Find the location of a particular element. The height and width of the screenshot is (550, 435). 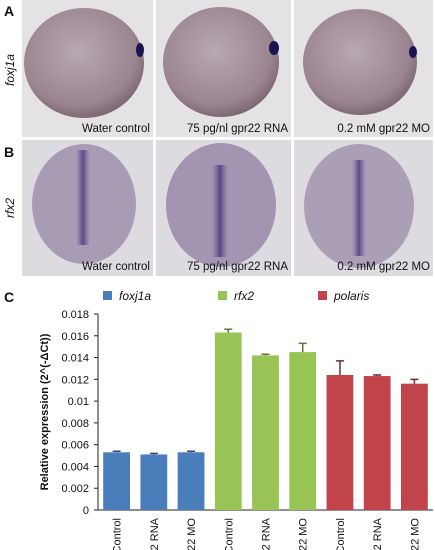

y-tick-label: 0.004 is located at coordinates (75, 467).